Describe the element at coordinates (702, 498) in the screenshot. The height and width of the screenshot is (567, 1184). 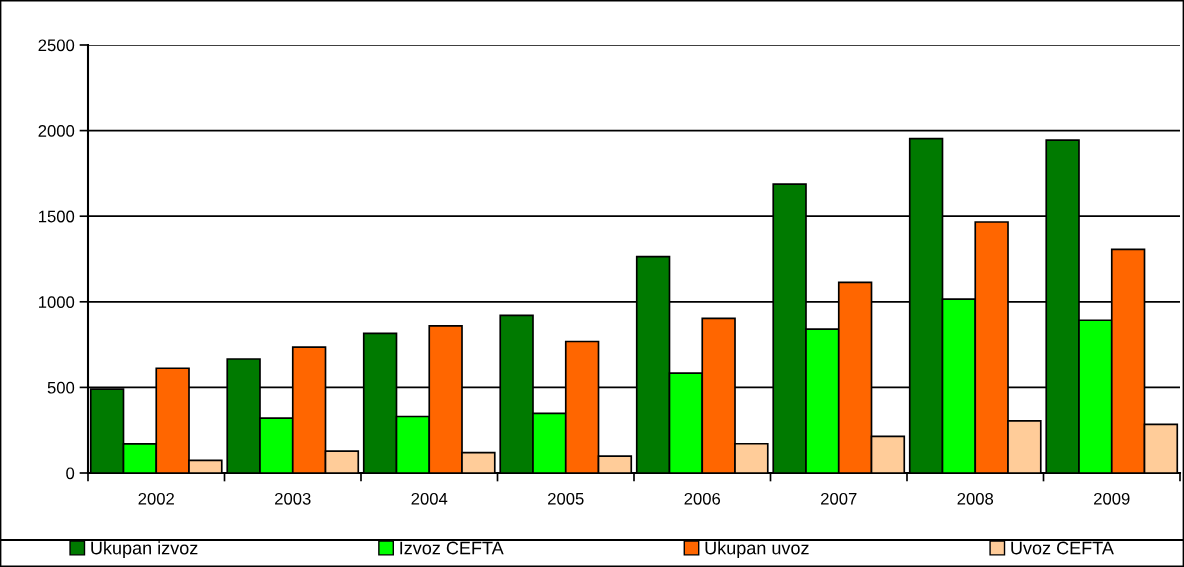
I see `x-tick-label: 2006` at that location.